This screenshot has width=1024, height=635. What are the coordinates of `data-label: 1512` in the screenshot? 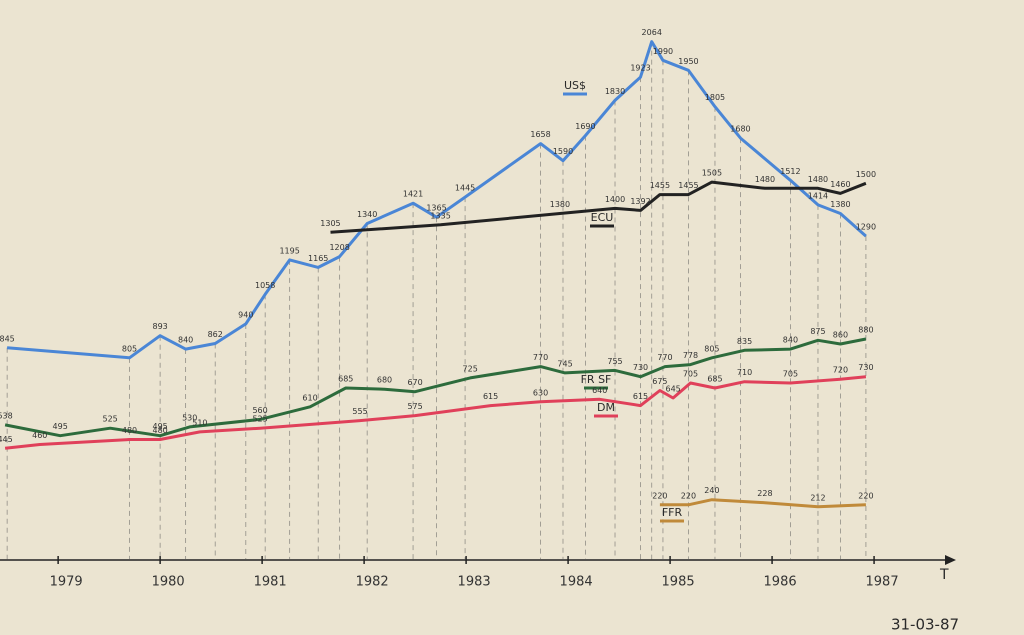 It's located at (790, 171).